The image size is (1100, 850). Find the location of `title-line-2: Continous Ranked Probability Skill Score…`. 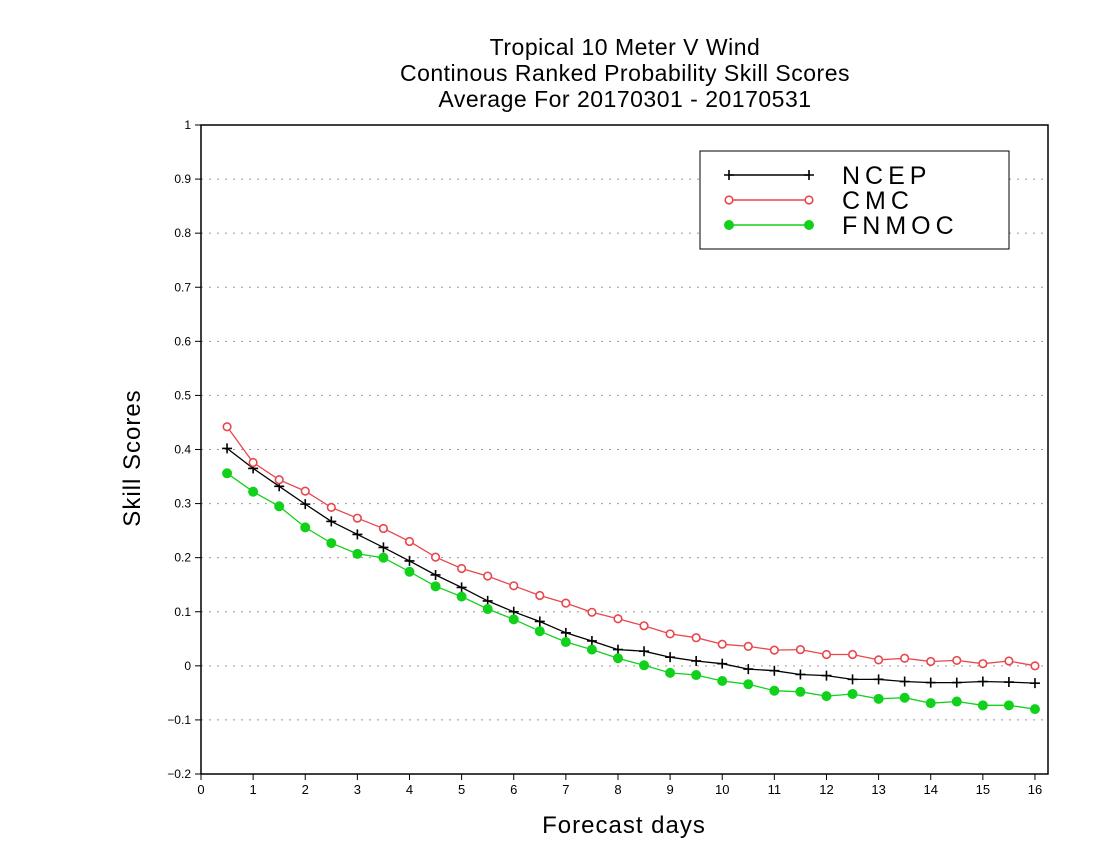

title-line-2: Continous Ranked Probability Skill Score… is located at coordinates (625, 73).